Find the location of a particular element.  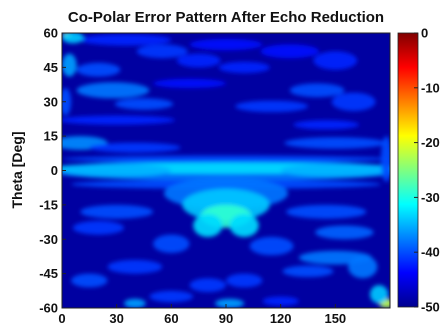

x-tick-label: 30 is located at coordinates (116, 318).